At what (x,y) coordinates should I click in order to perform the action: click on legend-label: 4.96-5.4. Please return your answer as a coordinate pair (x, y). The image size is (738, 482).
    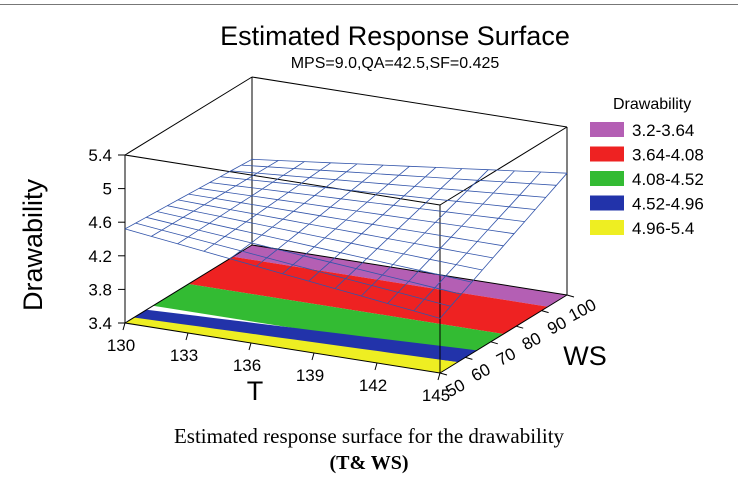
    Looking at the image, I should click on (663, 228).